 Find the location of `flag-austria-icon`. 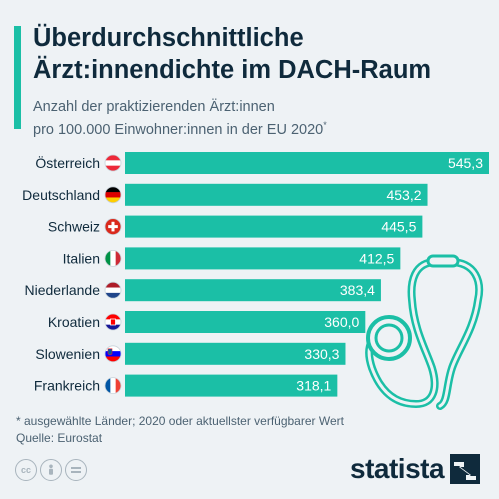

flag-austria-icon is located at coordinates (113, 163).